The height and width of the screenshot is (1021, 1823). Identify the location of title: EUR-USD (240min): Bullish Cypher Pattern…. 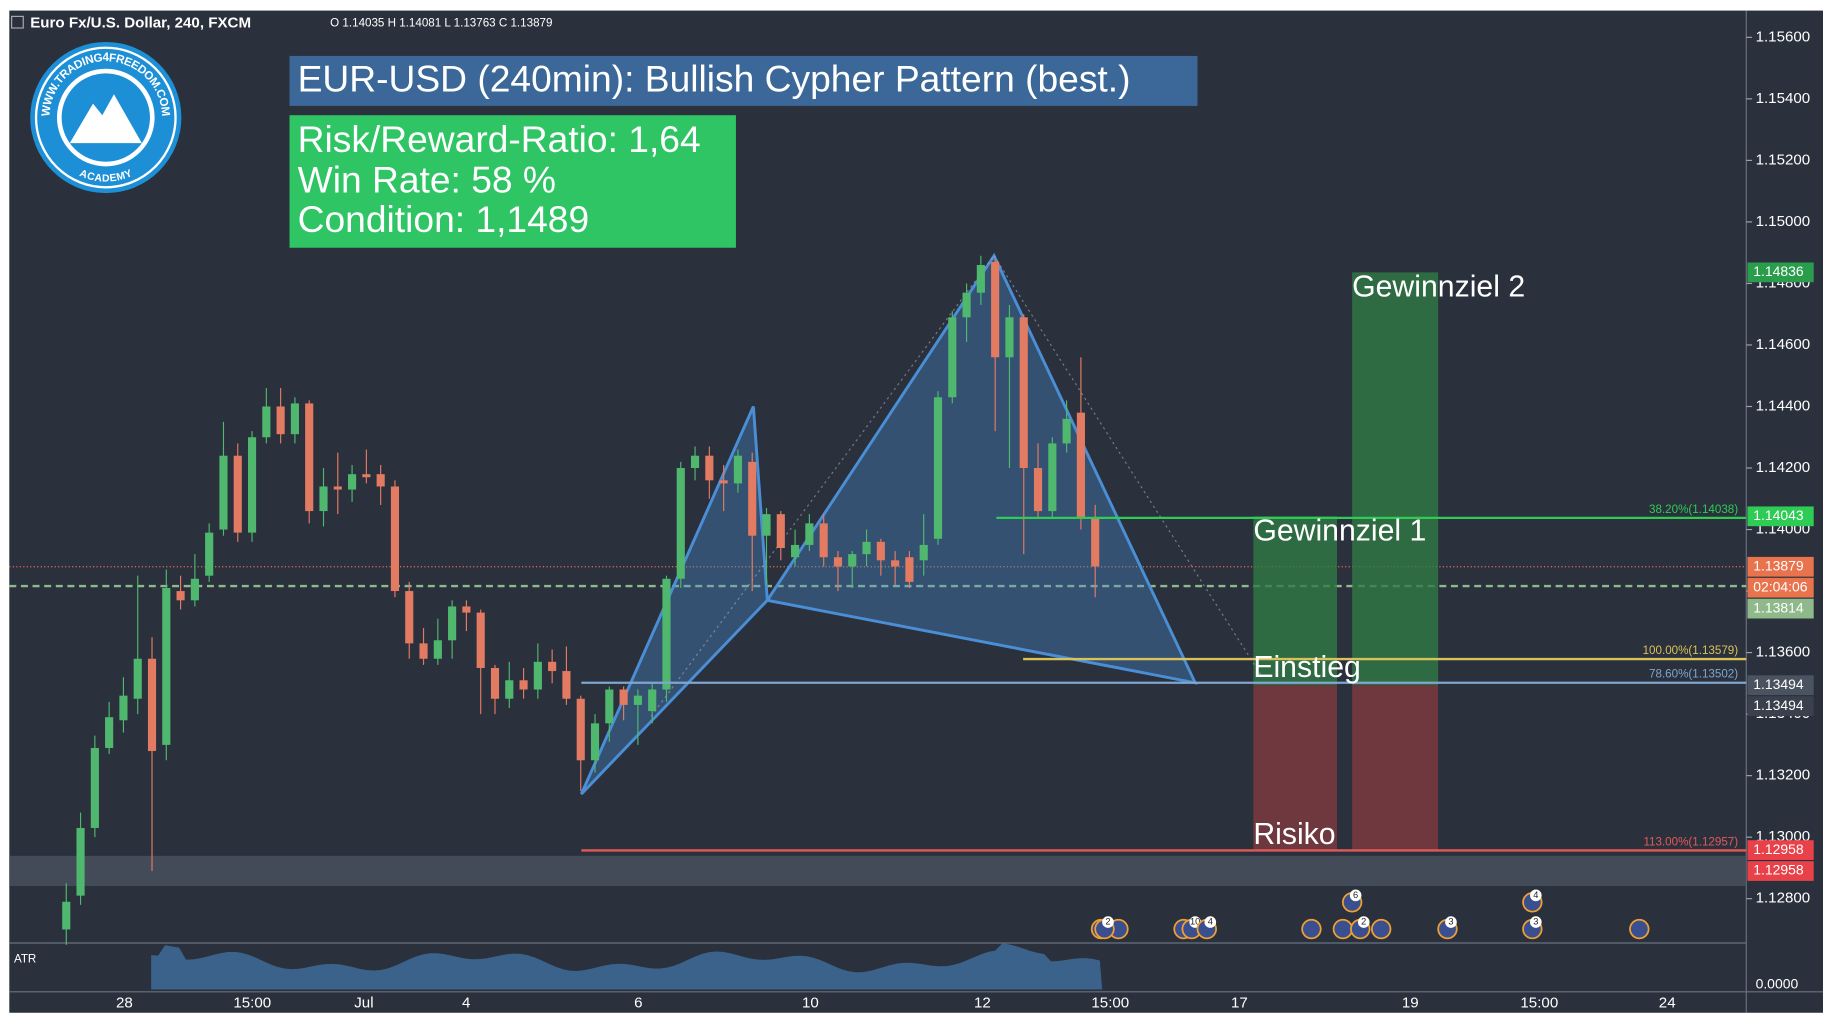
(714, 78).